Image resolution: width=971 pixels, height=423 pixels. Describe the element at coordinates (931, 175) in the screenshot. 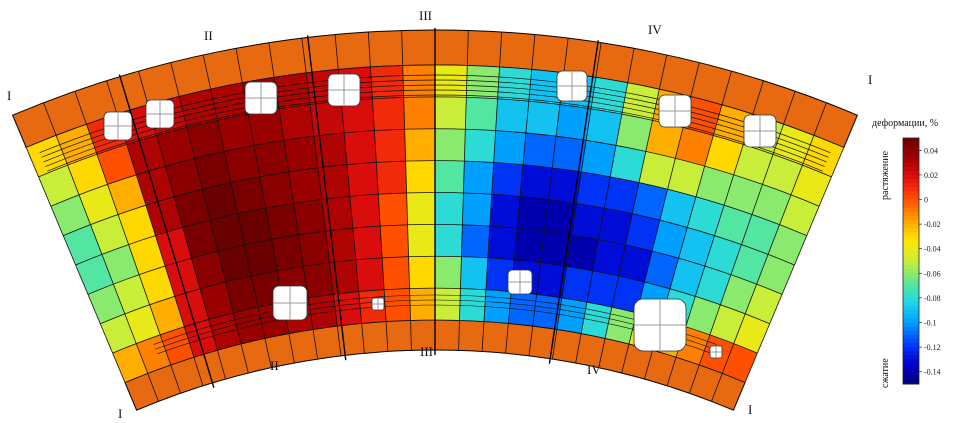

I see `colorbar-tick-label: 0.02` at that location.